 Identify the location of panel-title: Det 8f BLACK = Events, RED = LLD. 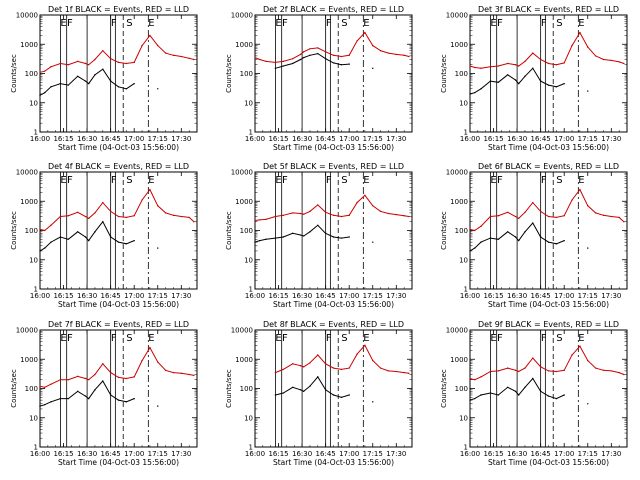
(333, 324).